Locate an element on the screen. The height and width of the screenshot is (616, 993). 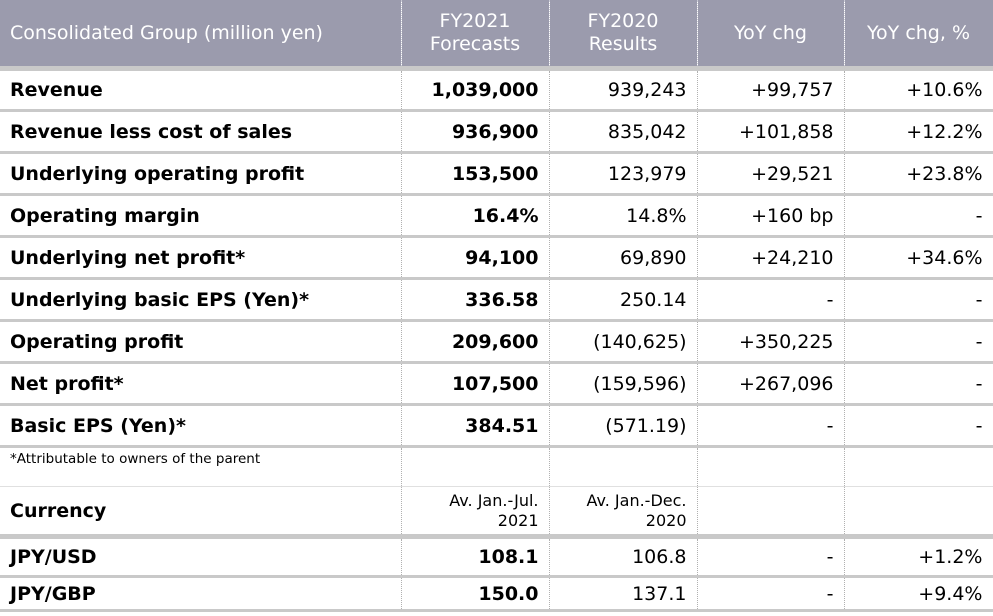
forecast-value: 336.58 is located at coordinates (475, 299).